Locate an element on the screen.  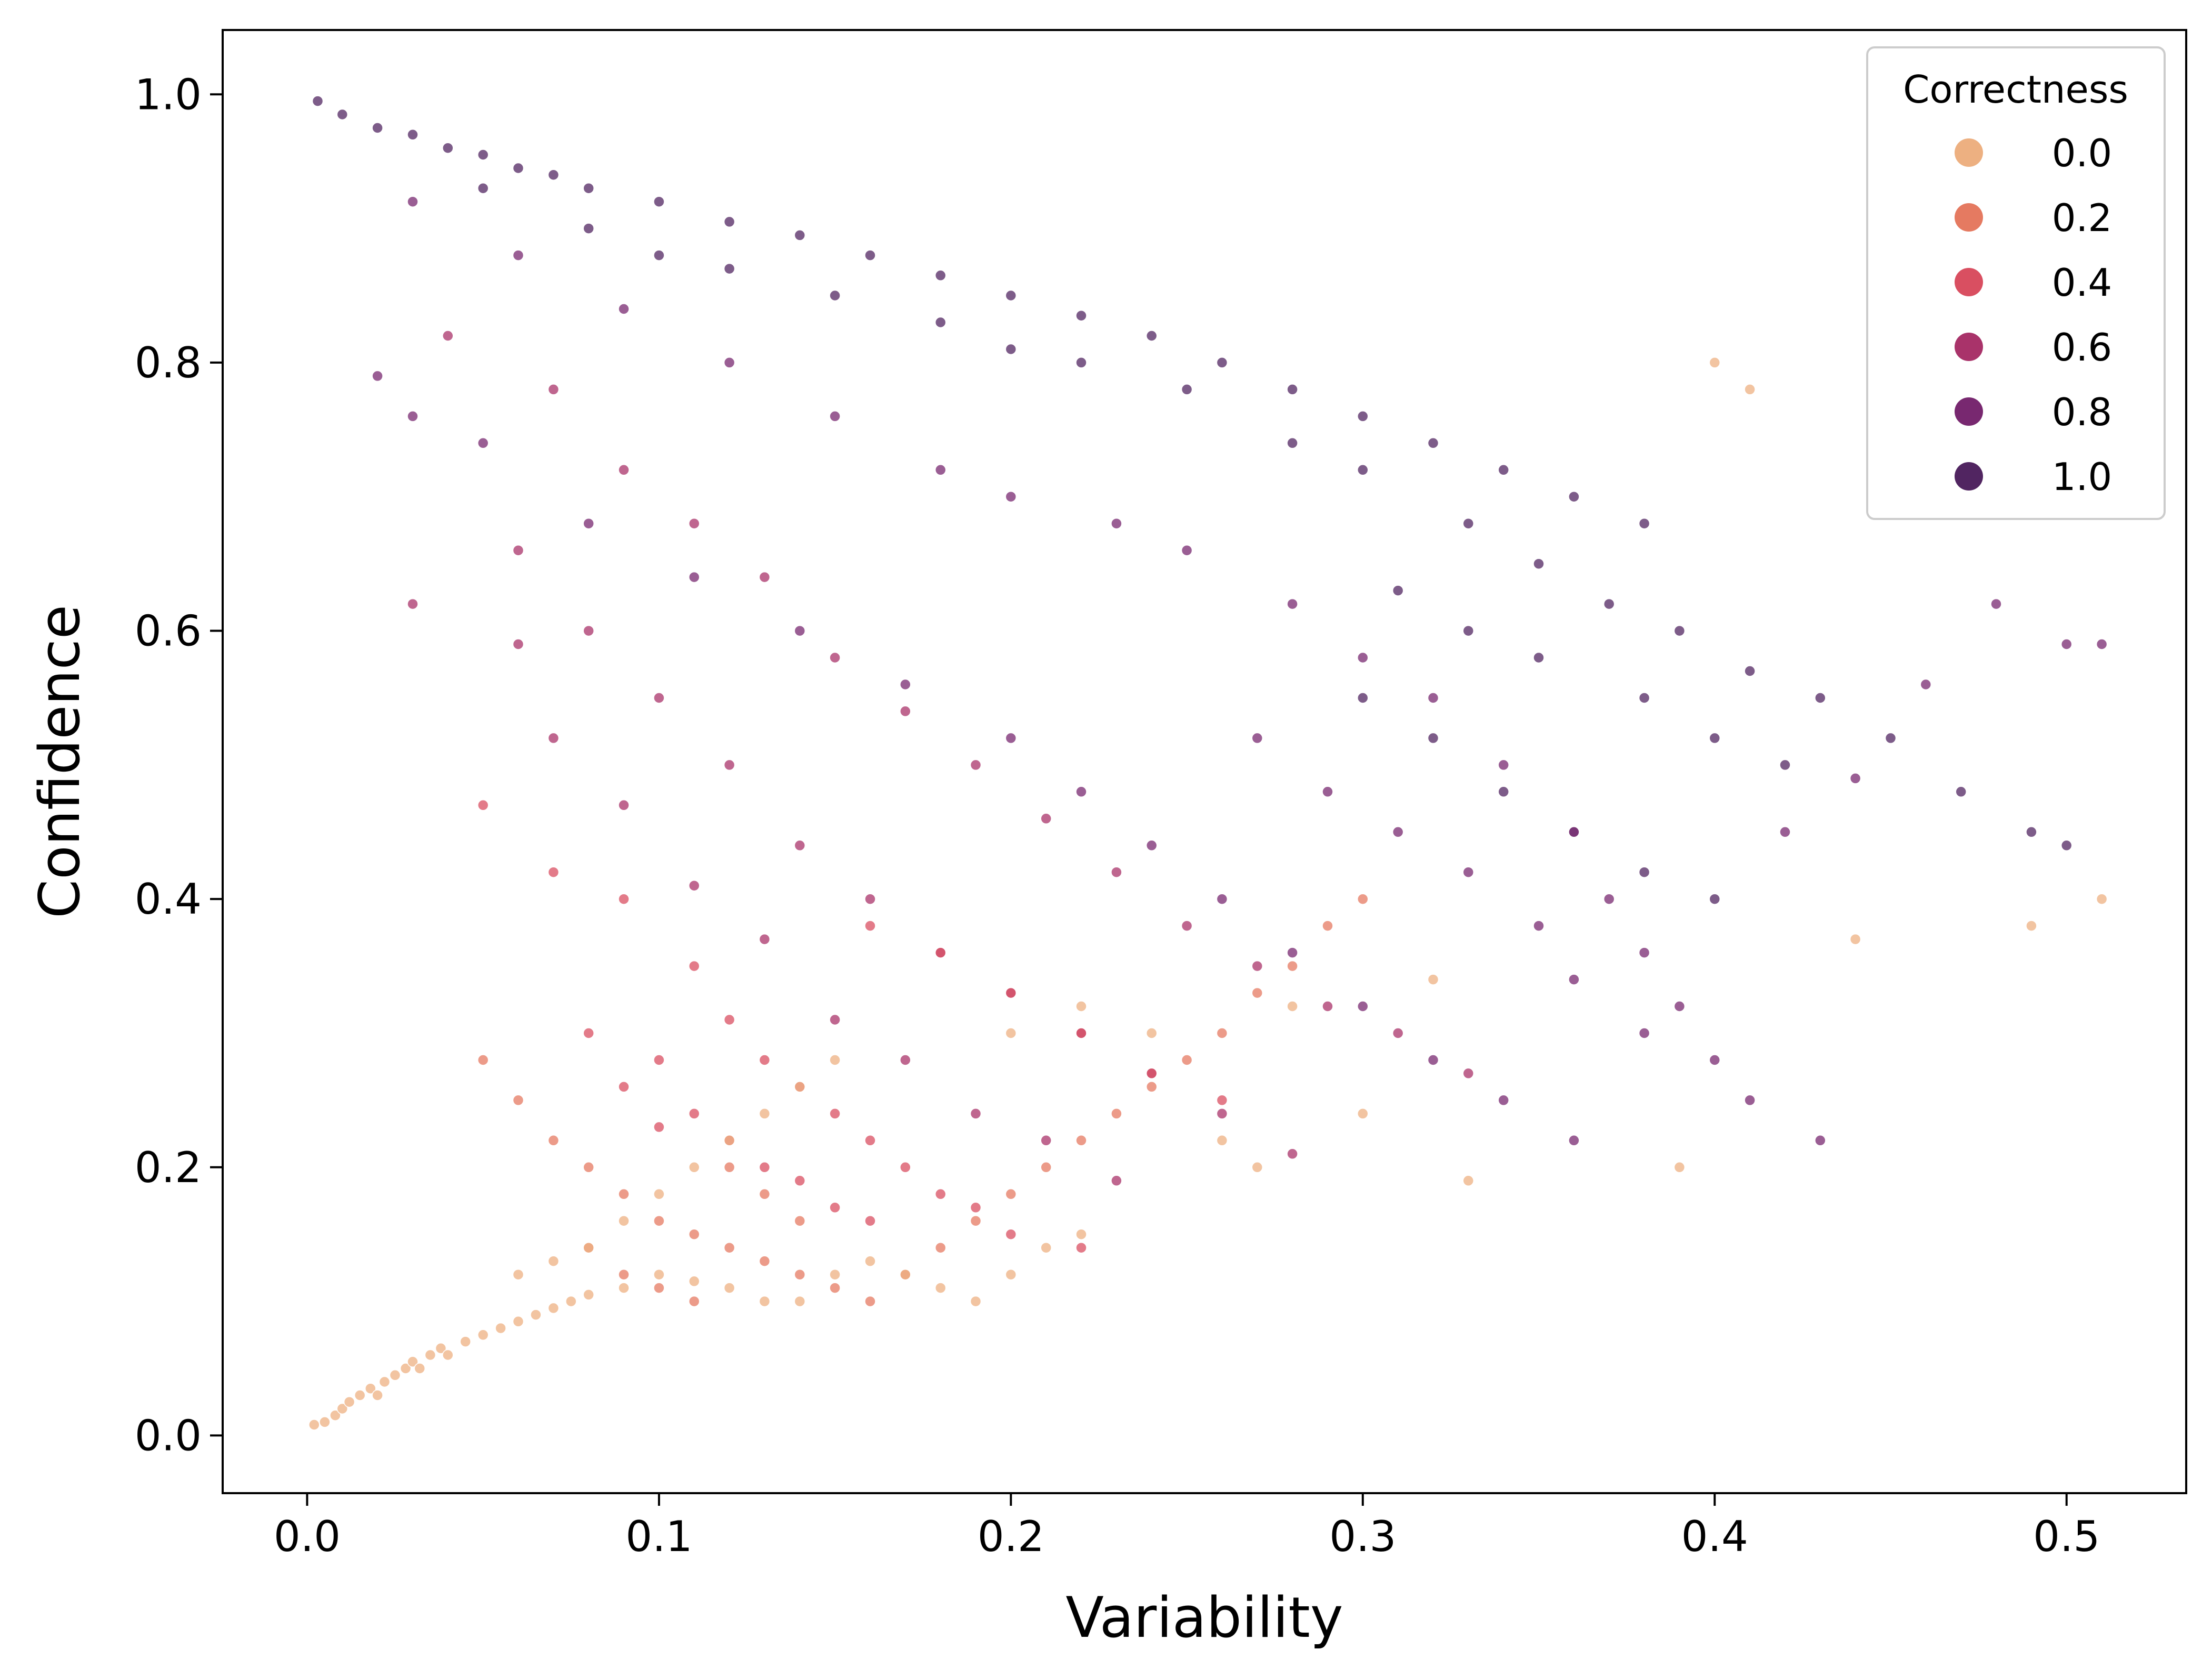
y-axis: 0.0 0.2 0.4 0.6 0.8 1.0 is located at coordinates (179, 765).